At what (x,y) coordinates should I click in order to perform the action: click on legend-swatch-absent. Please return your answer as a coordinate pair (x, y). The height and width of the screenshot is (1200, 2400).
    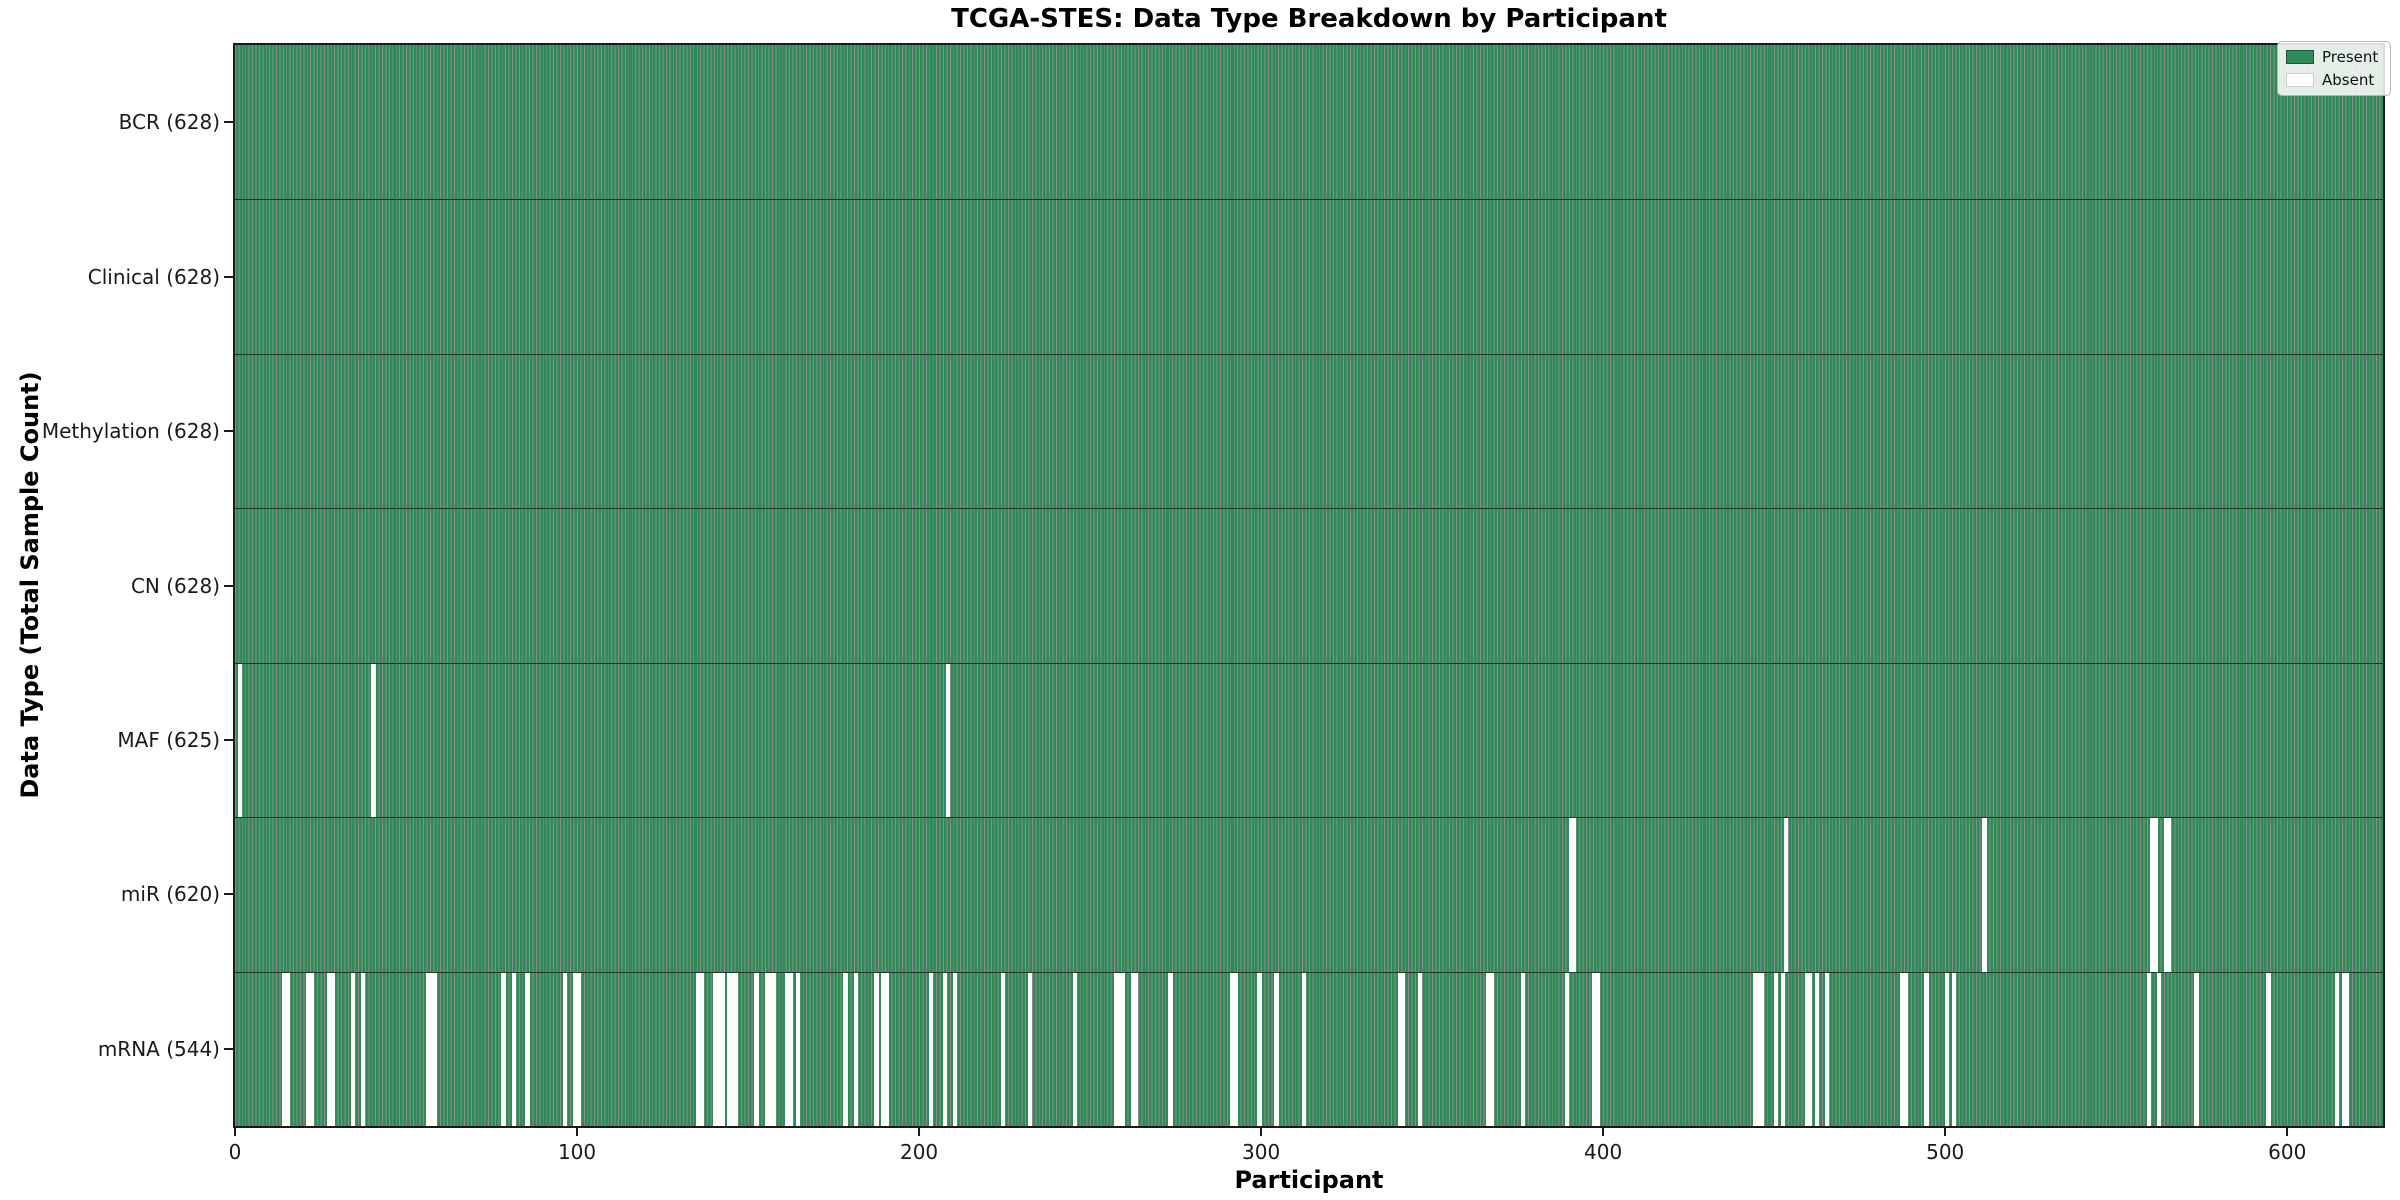
    Looking at the image, I should click on (2300, 80).